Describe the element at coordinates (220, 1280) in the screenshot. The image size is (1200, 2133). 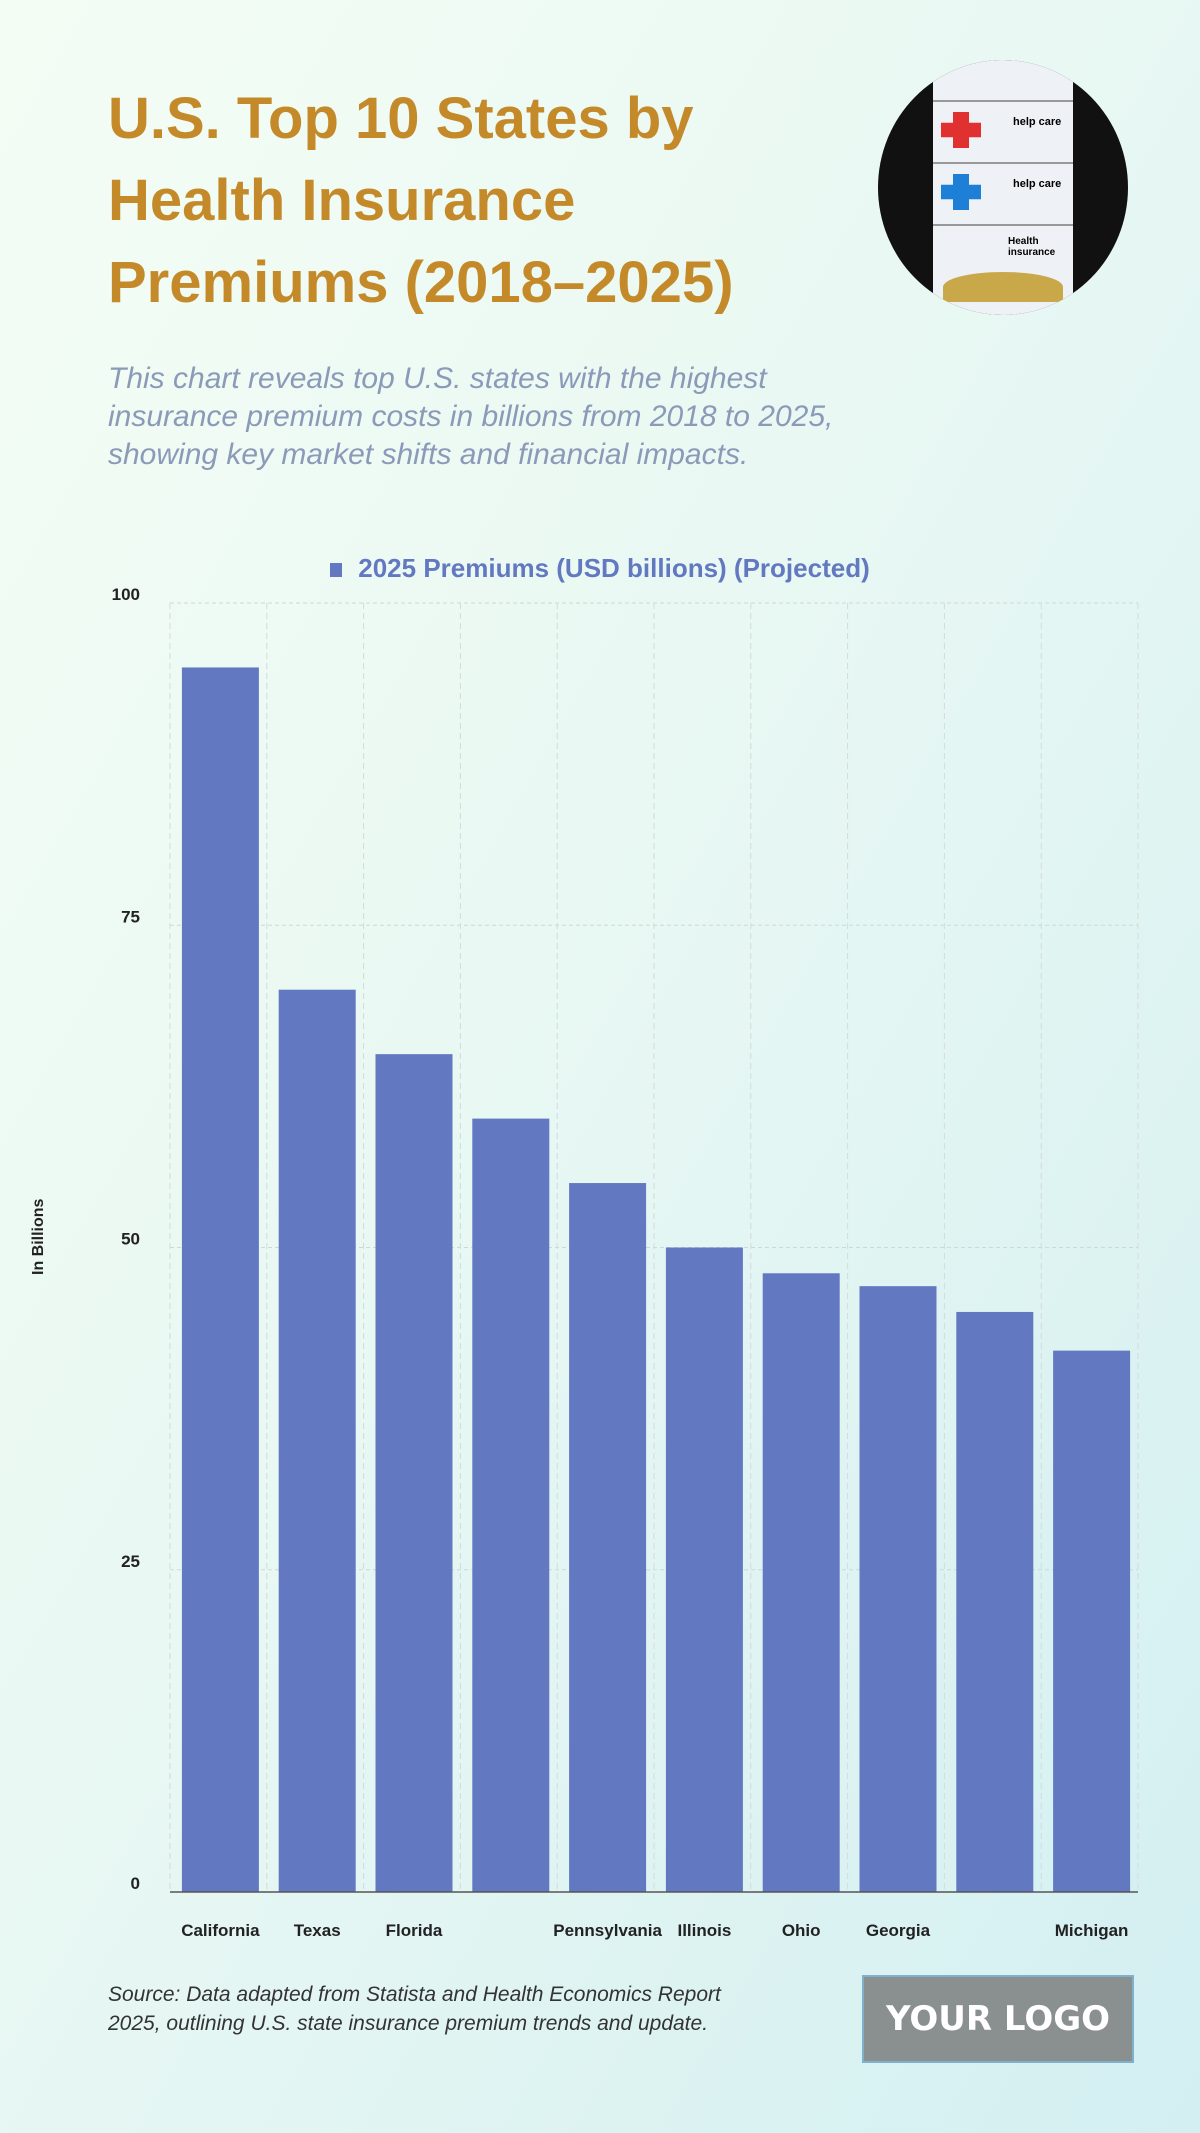
I see `bar-california` at that location.